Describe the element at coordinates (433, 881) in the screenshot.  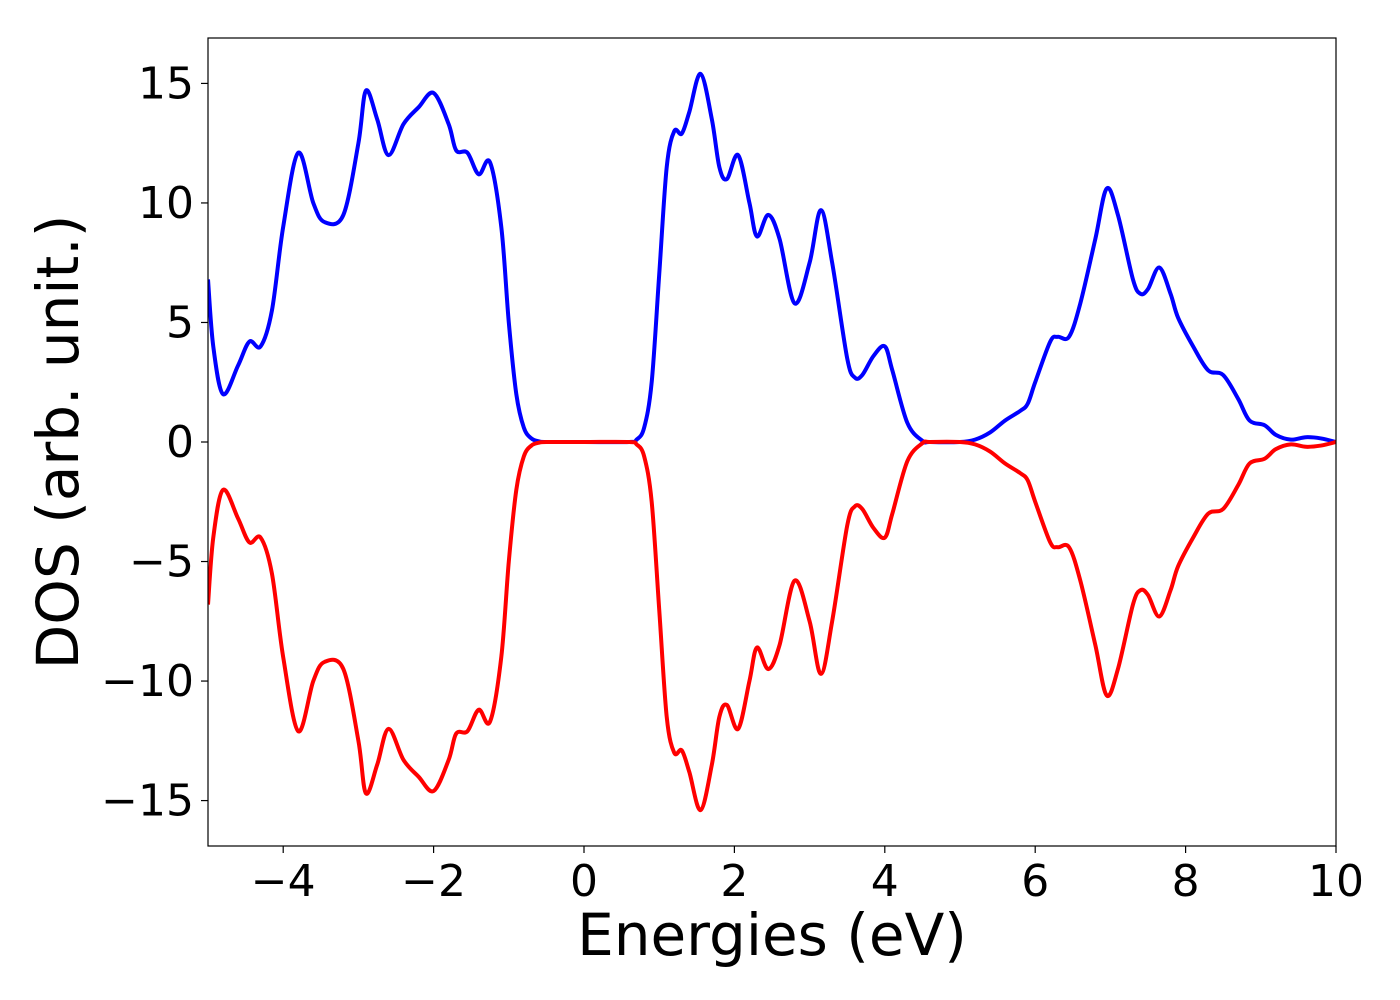
I see `x-tick-label: −2` at that location.